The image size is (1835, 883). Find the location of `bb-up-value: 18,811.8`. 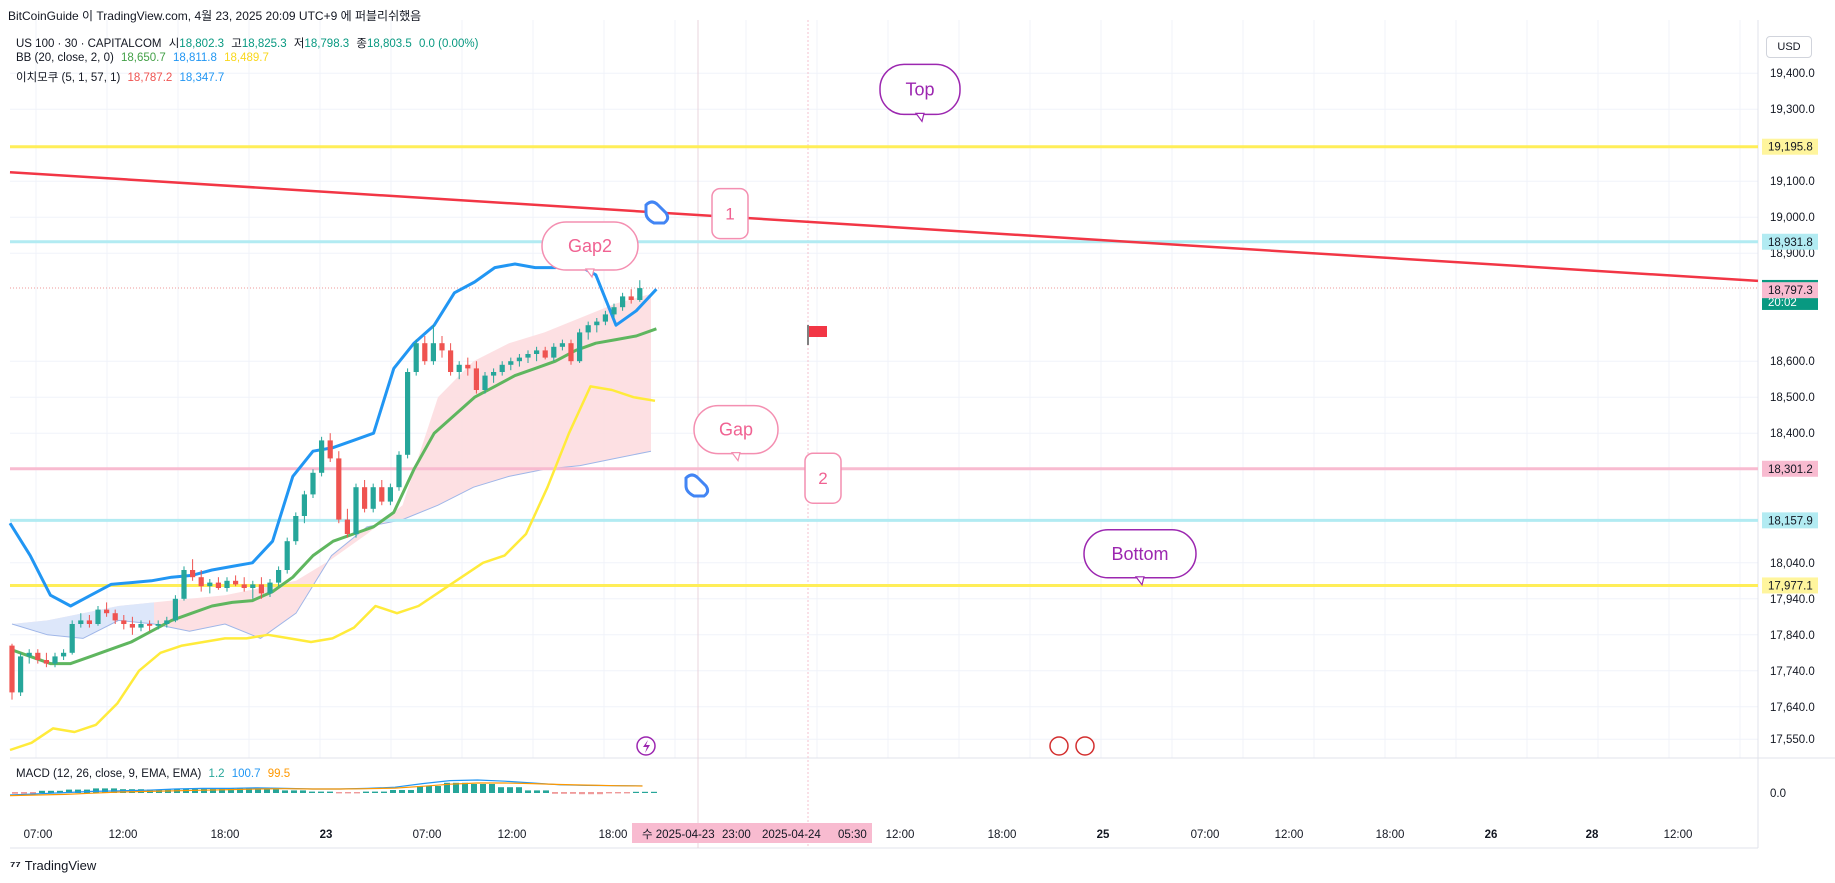

bb-up-value: 18,811.8 is located at coordinates (194, 58).